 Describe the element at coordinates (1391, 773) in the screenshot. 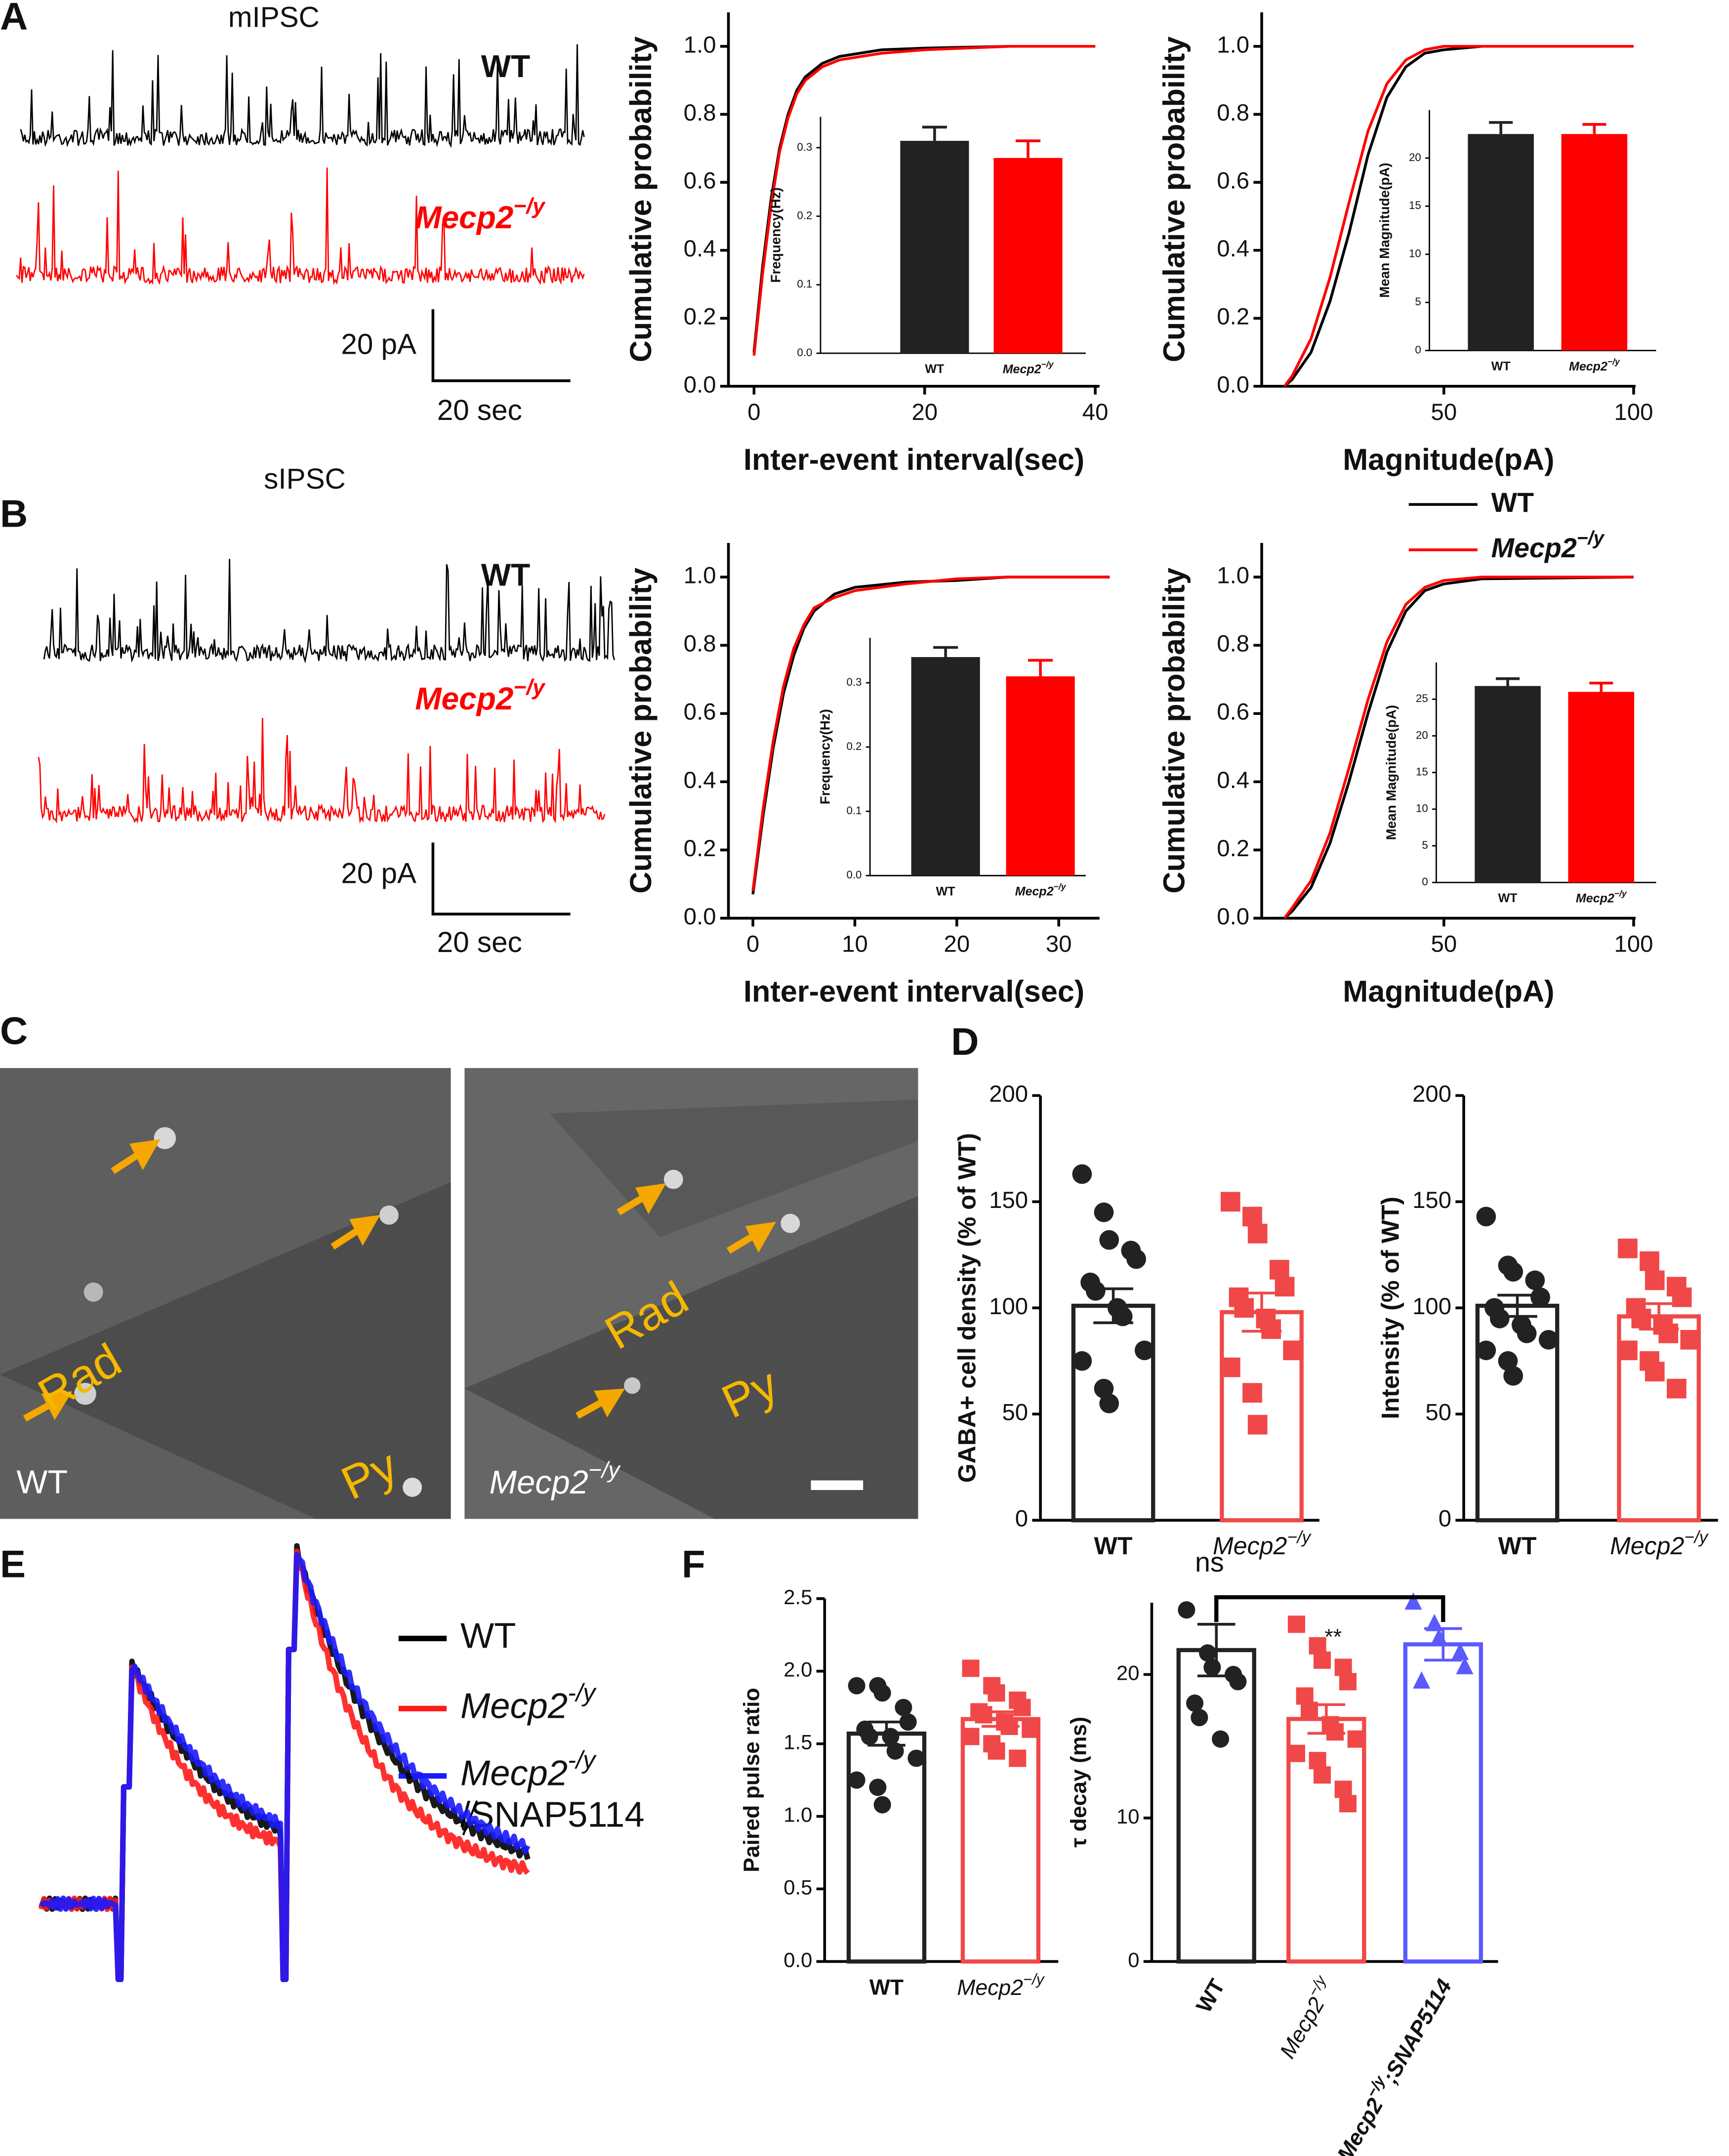

I see `y-axis-label: Mean Magnitude(pA)` at that location.